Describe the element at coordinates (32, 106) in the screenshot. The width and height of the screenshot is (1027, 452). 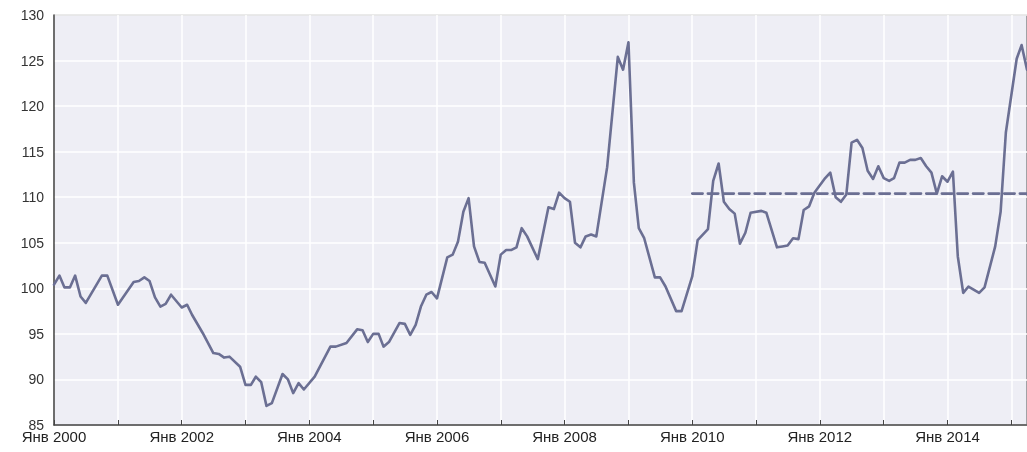
I see `y-tick-label: 120` at that location.